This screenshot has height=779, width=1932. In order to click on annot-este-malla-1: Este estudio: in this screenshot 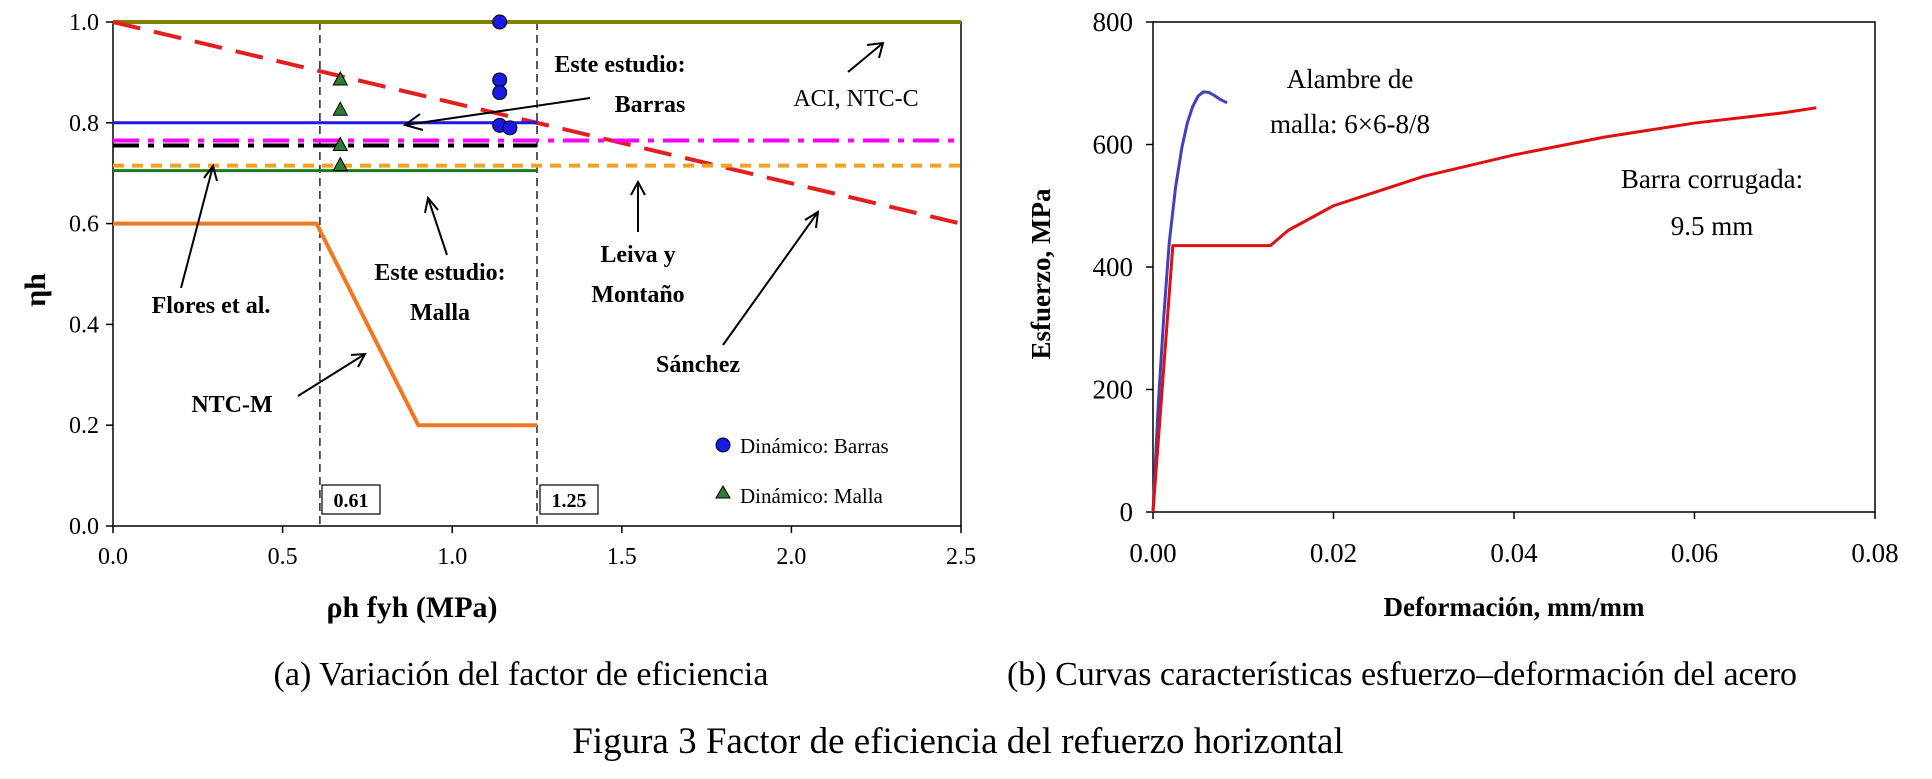, I will do `click(439, 273)`.